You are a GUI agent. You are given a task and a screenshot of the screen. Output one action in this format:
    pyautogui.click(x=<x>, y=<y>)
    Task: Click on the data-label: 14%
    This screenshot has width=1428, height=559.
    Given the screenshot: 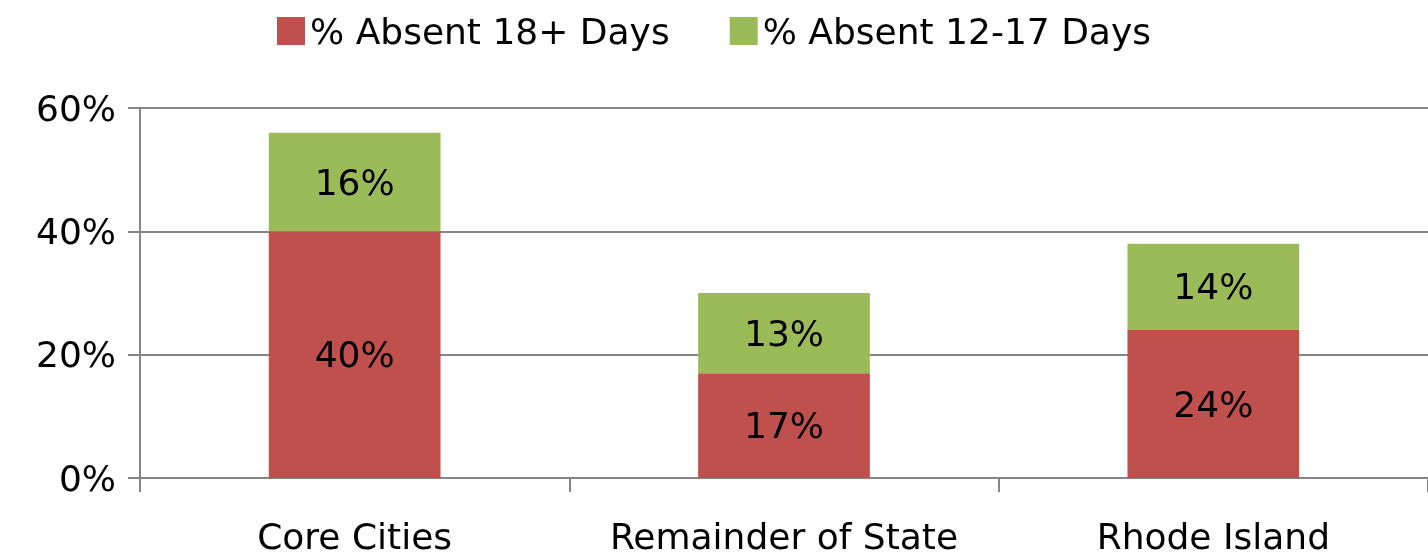 What is the action you would take?
    pyautogui.click(x=1213, y=287)
    